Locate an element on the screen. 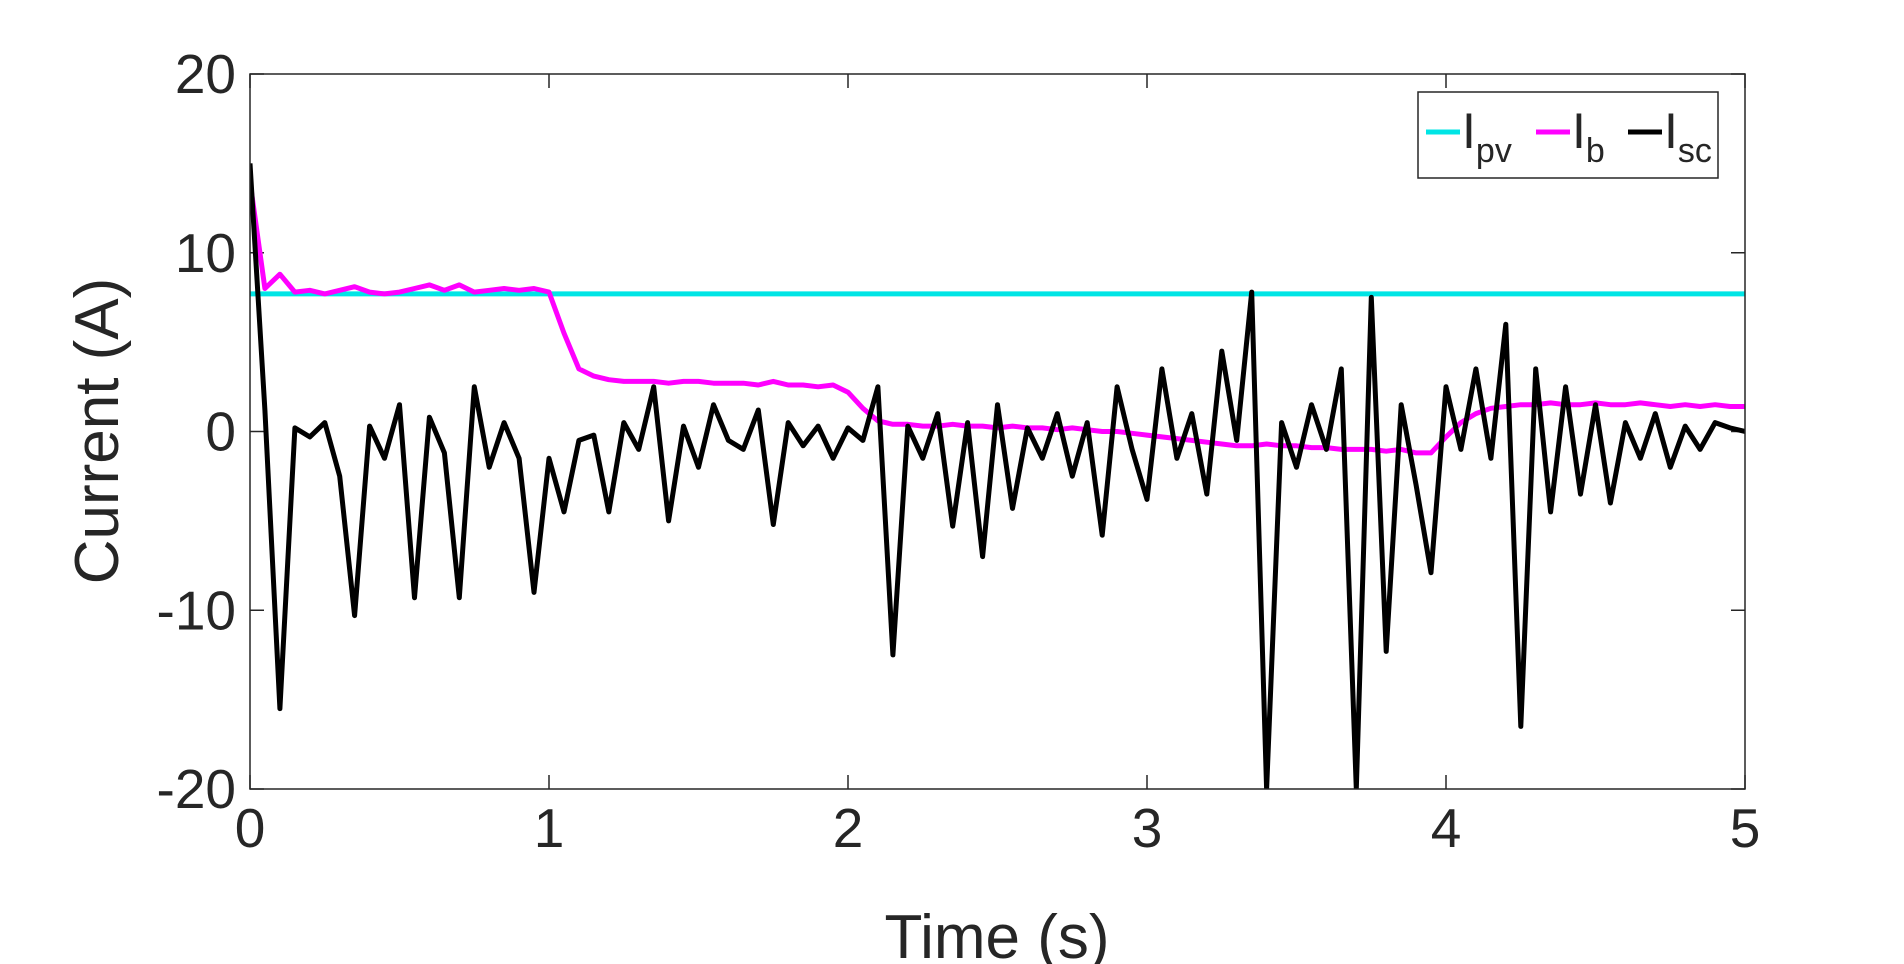 The width and height of the screenshot is (1904, 964). y-tick-label: 10 is located at coordinates (205, 253).